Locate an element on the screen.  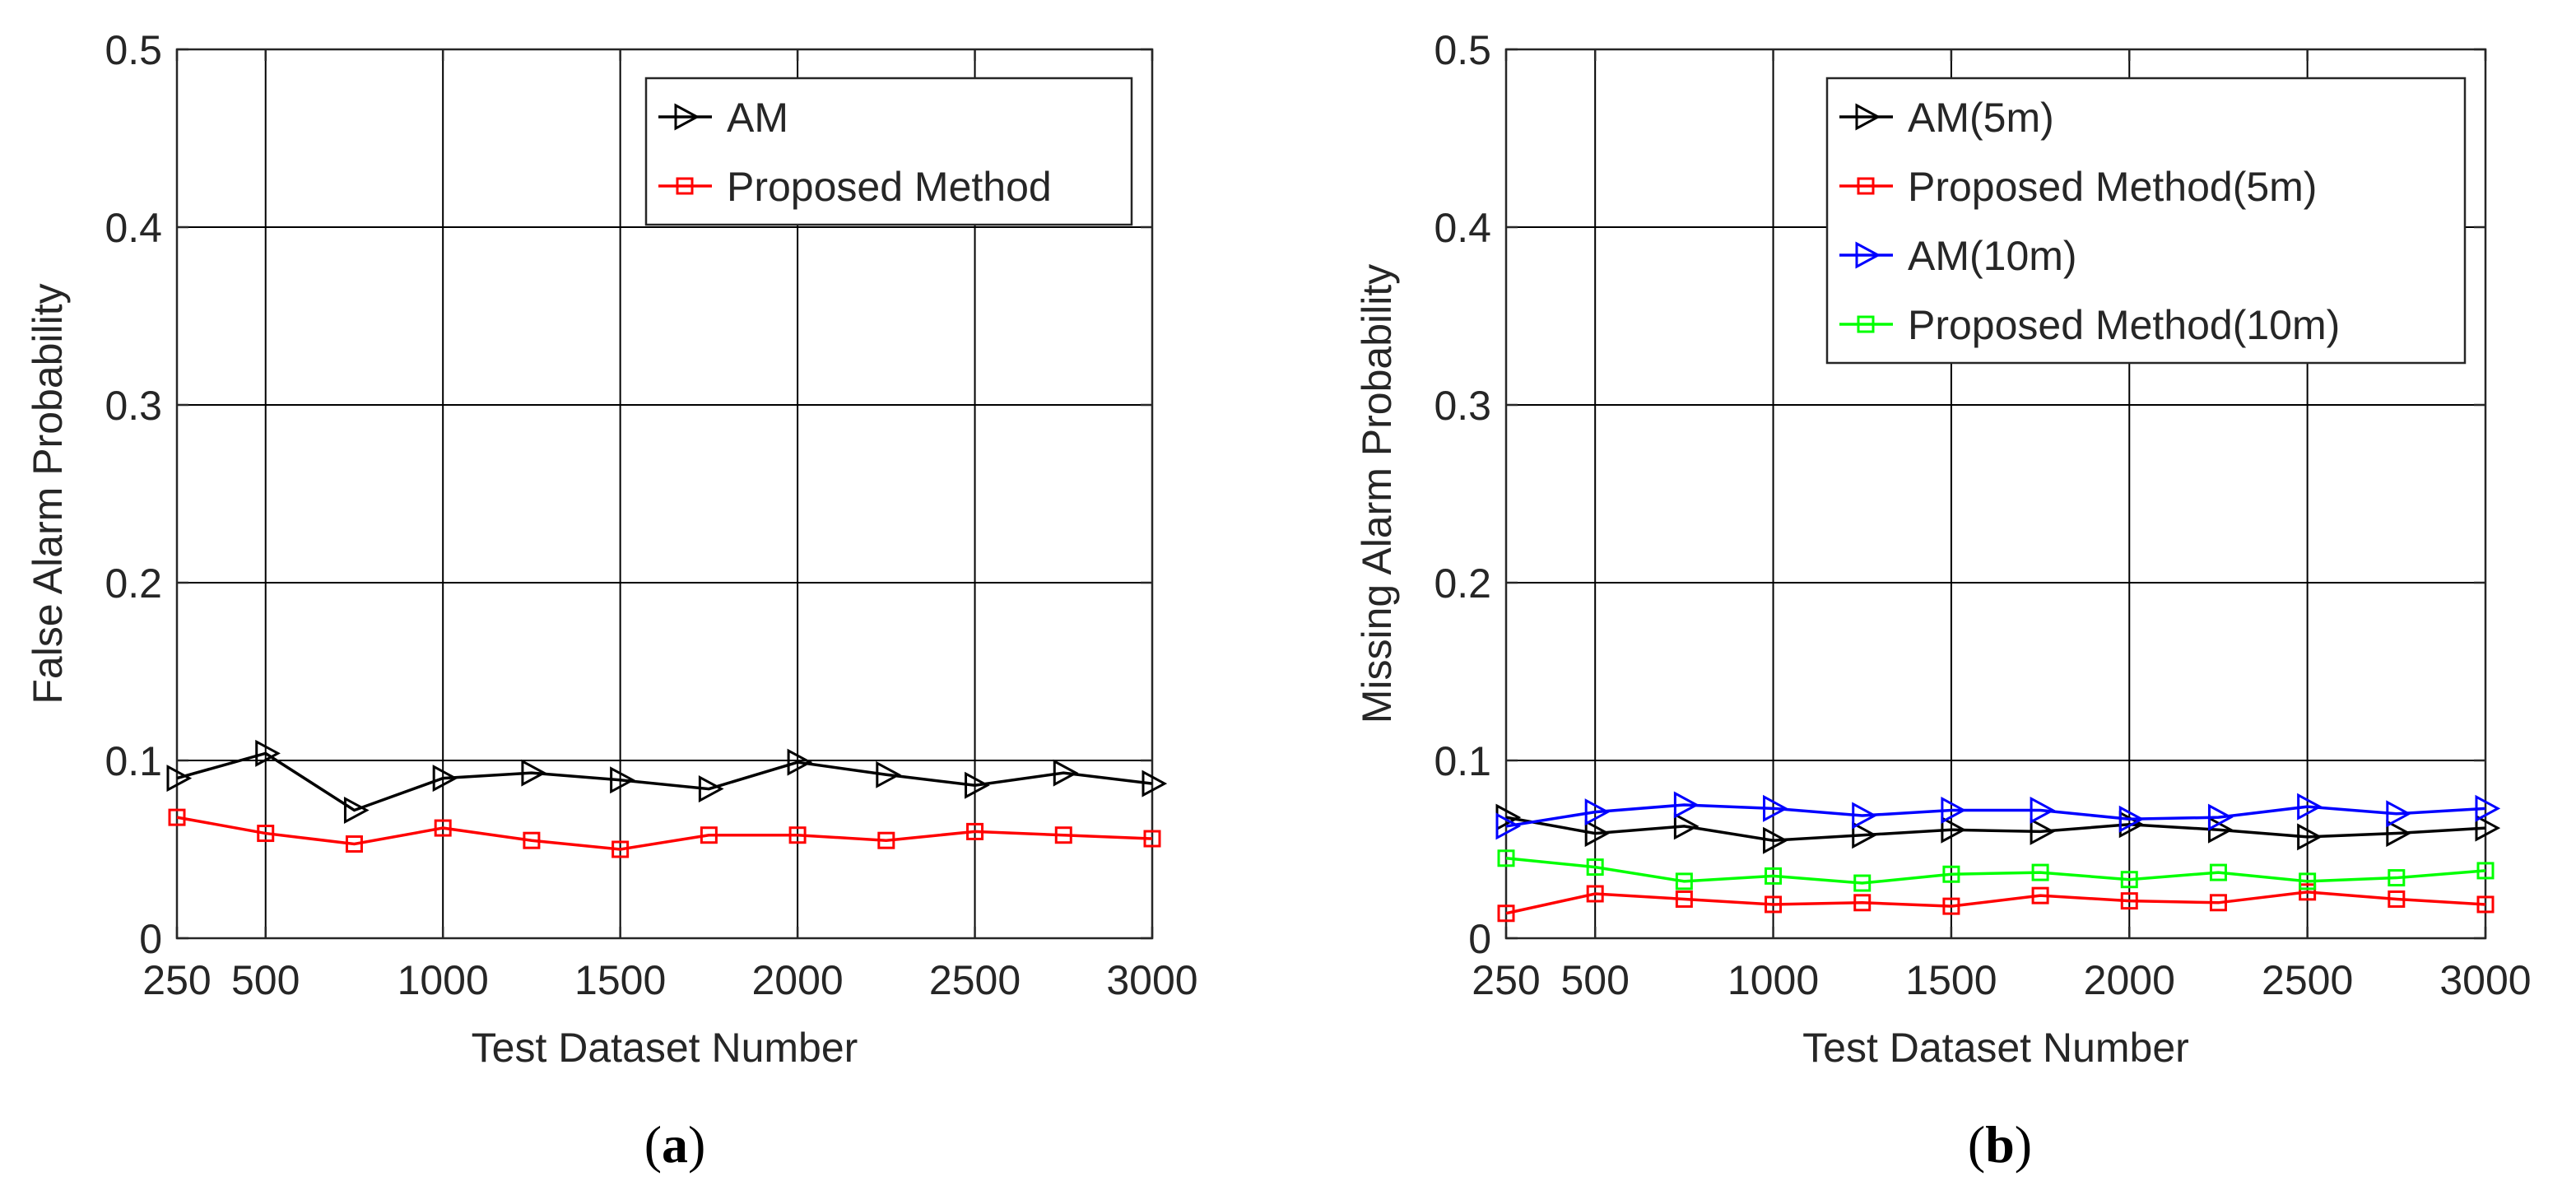
y-axis-label: False Alarm Probability is located at coordinates (48, 493).